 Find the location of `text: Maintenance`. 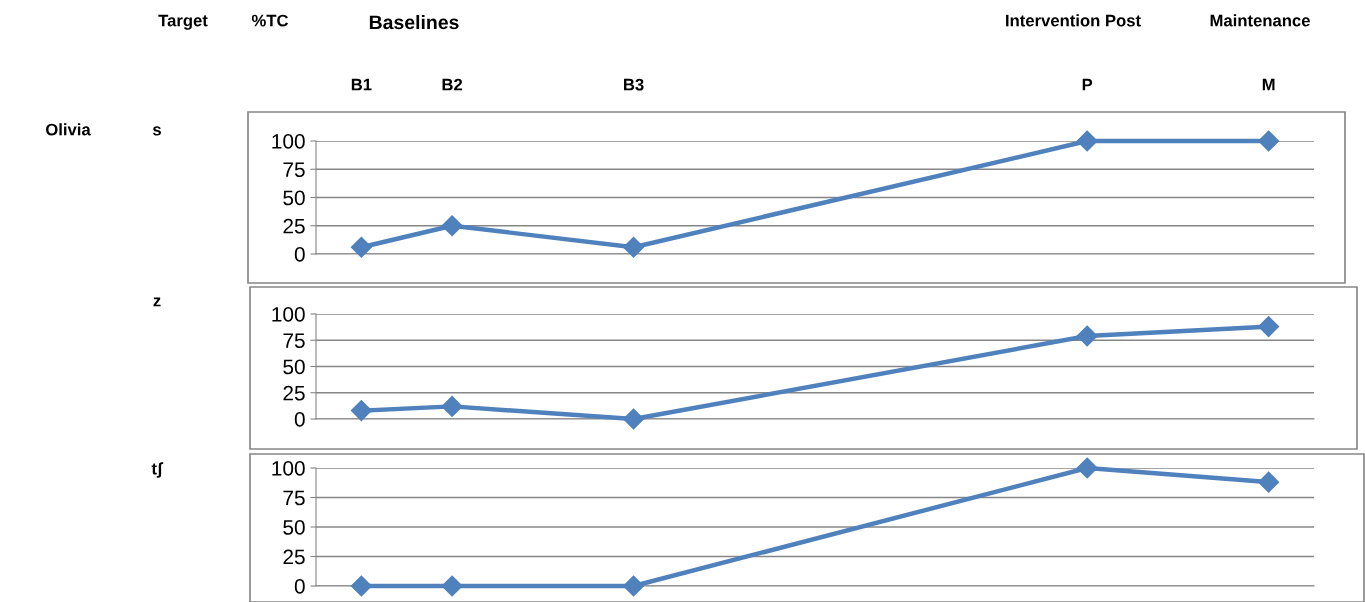

text: Maintenance is located at coordinates (1260, 20).